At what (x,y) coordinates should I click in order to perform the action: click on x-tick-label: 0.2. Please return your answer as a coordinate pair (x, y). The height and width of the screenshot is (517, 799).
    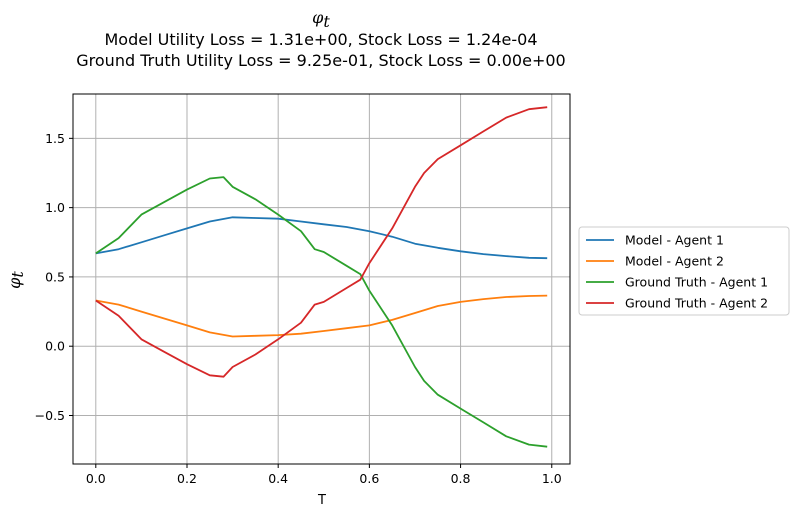
    Looking at the image, I should click on (187, 478).